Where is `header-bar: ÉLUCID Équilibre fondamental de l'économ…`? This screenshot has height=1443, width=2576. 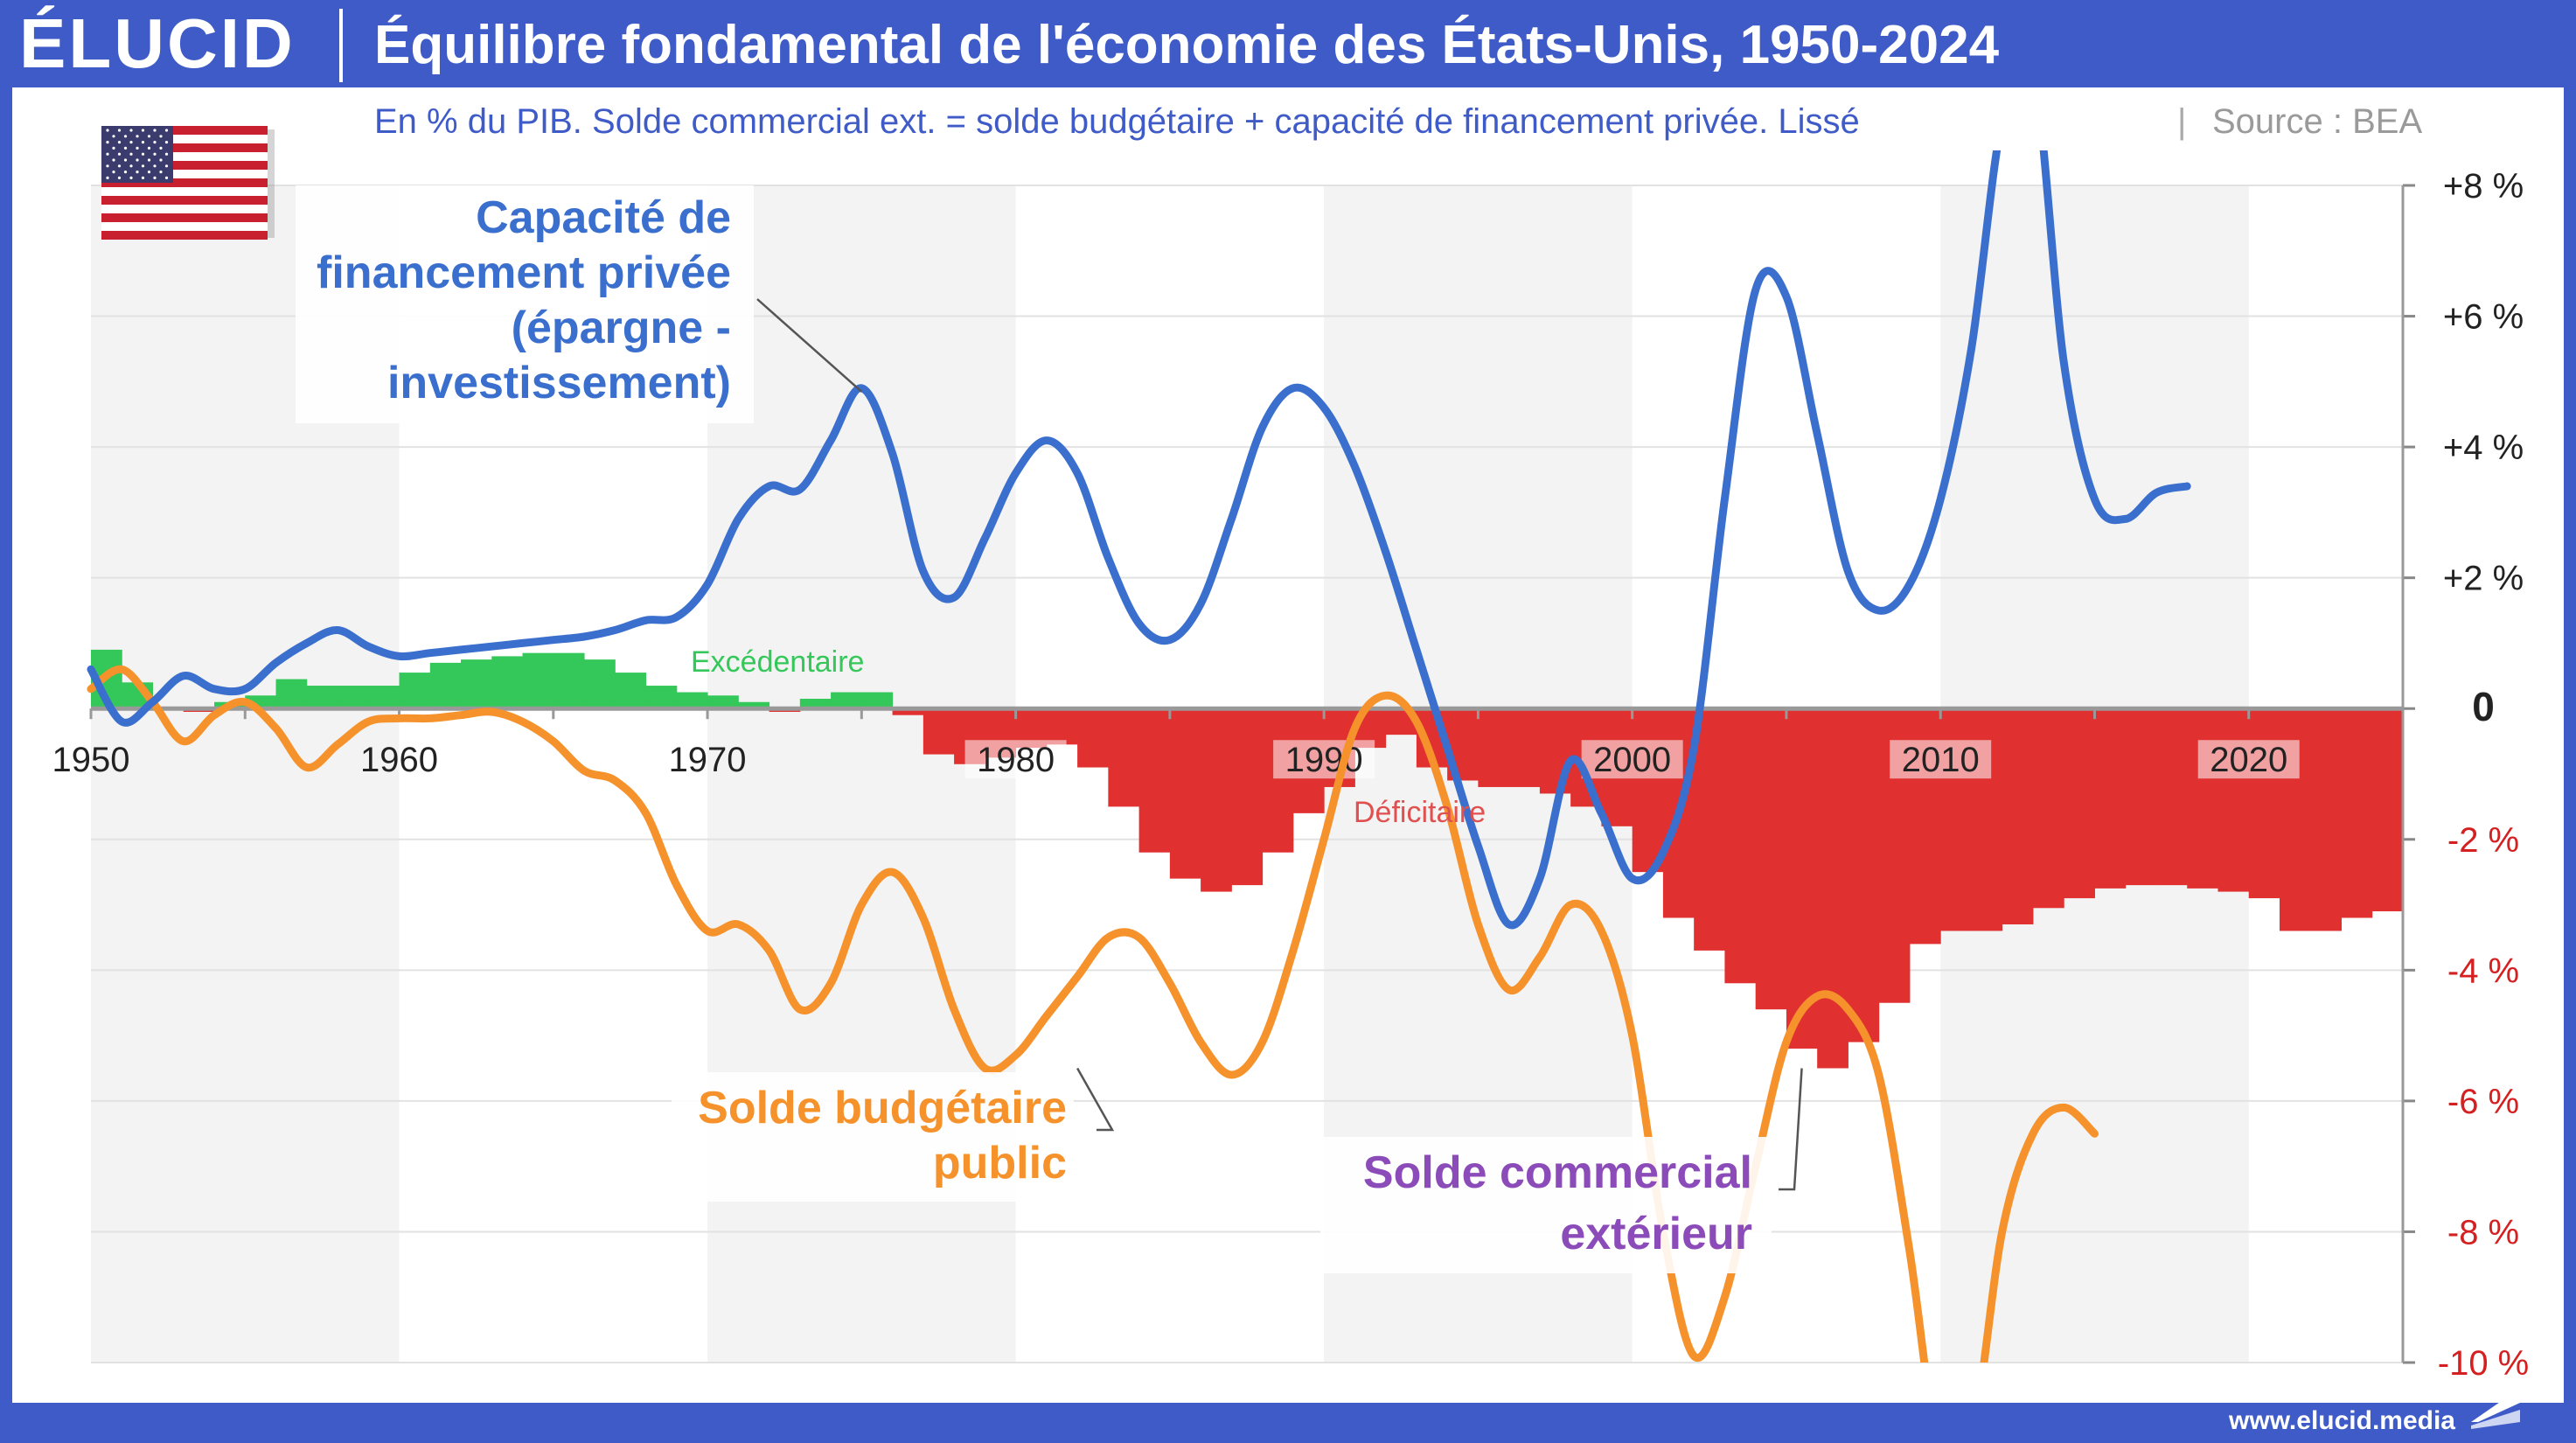
header-bar: ÉLUCID Équilibre fondamental de l'économ… is located at coordinates (1288, 43).